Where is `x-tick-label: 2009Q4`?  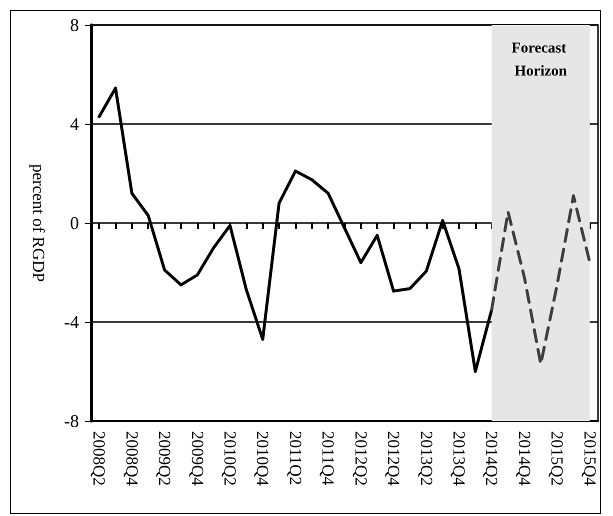 x-tick-label: 2009Q4 is located at coordinates (197, 458).